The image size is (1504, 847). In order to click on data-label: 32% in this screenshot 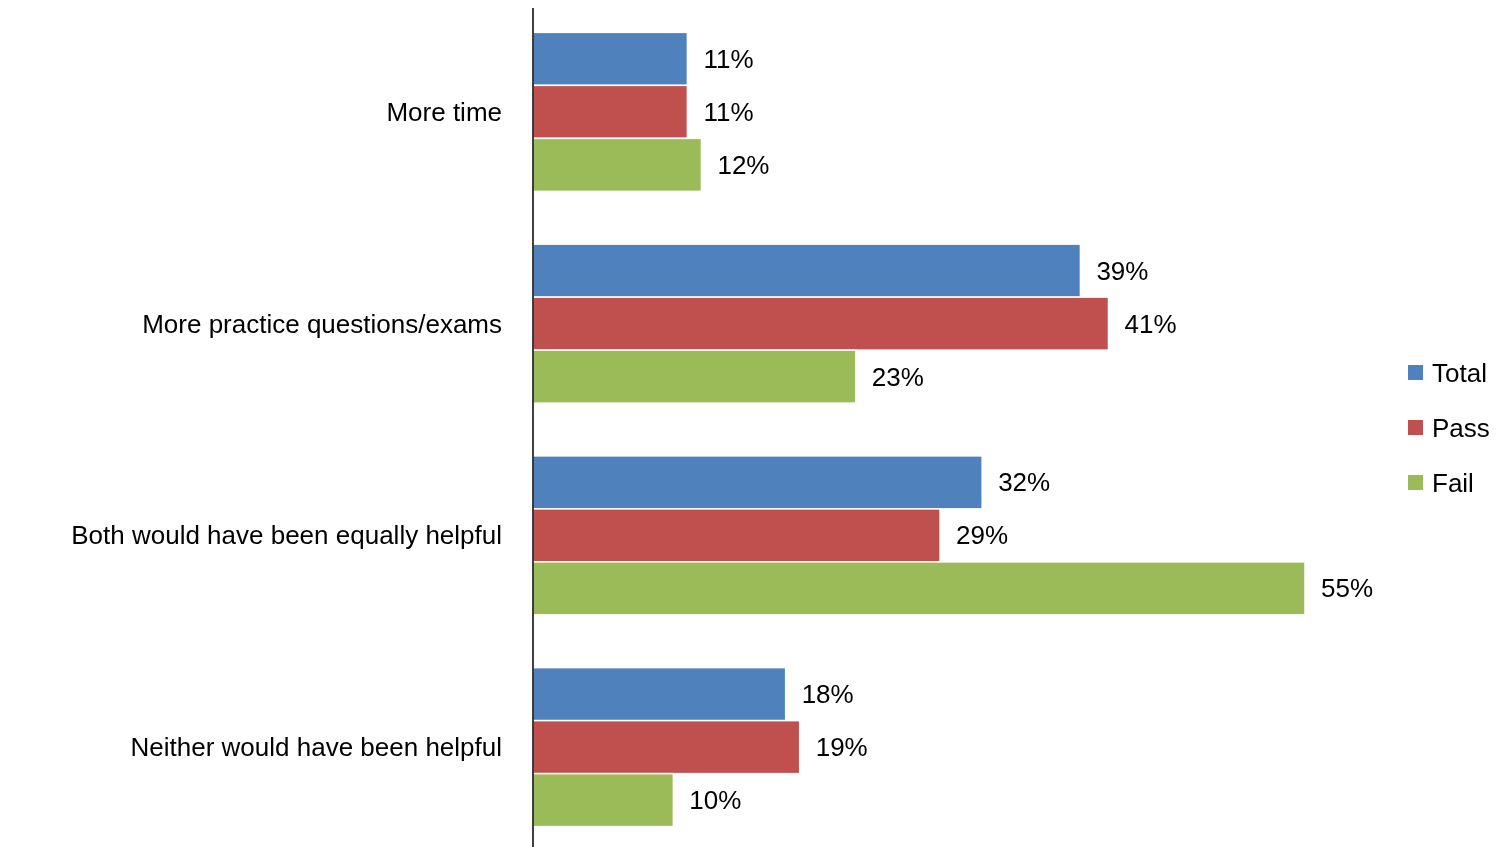, I will do `click(1024, 482)`.